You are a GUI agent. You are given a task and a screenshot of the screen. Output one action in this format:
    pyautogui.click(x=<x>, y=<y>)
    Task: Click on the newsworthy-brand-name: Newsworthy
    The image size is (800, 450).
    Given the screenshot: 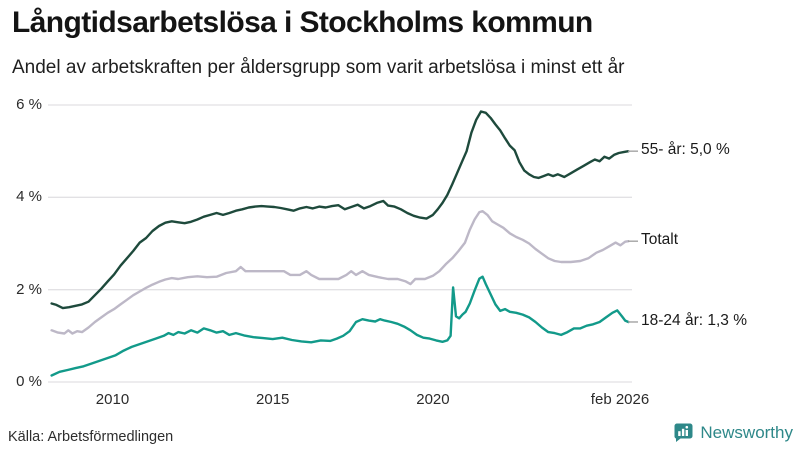 What is the action you would take?
    pyautogui.click(x=746, y=432)
    